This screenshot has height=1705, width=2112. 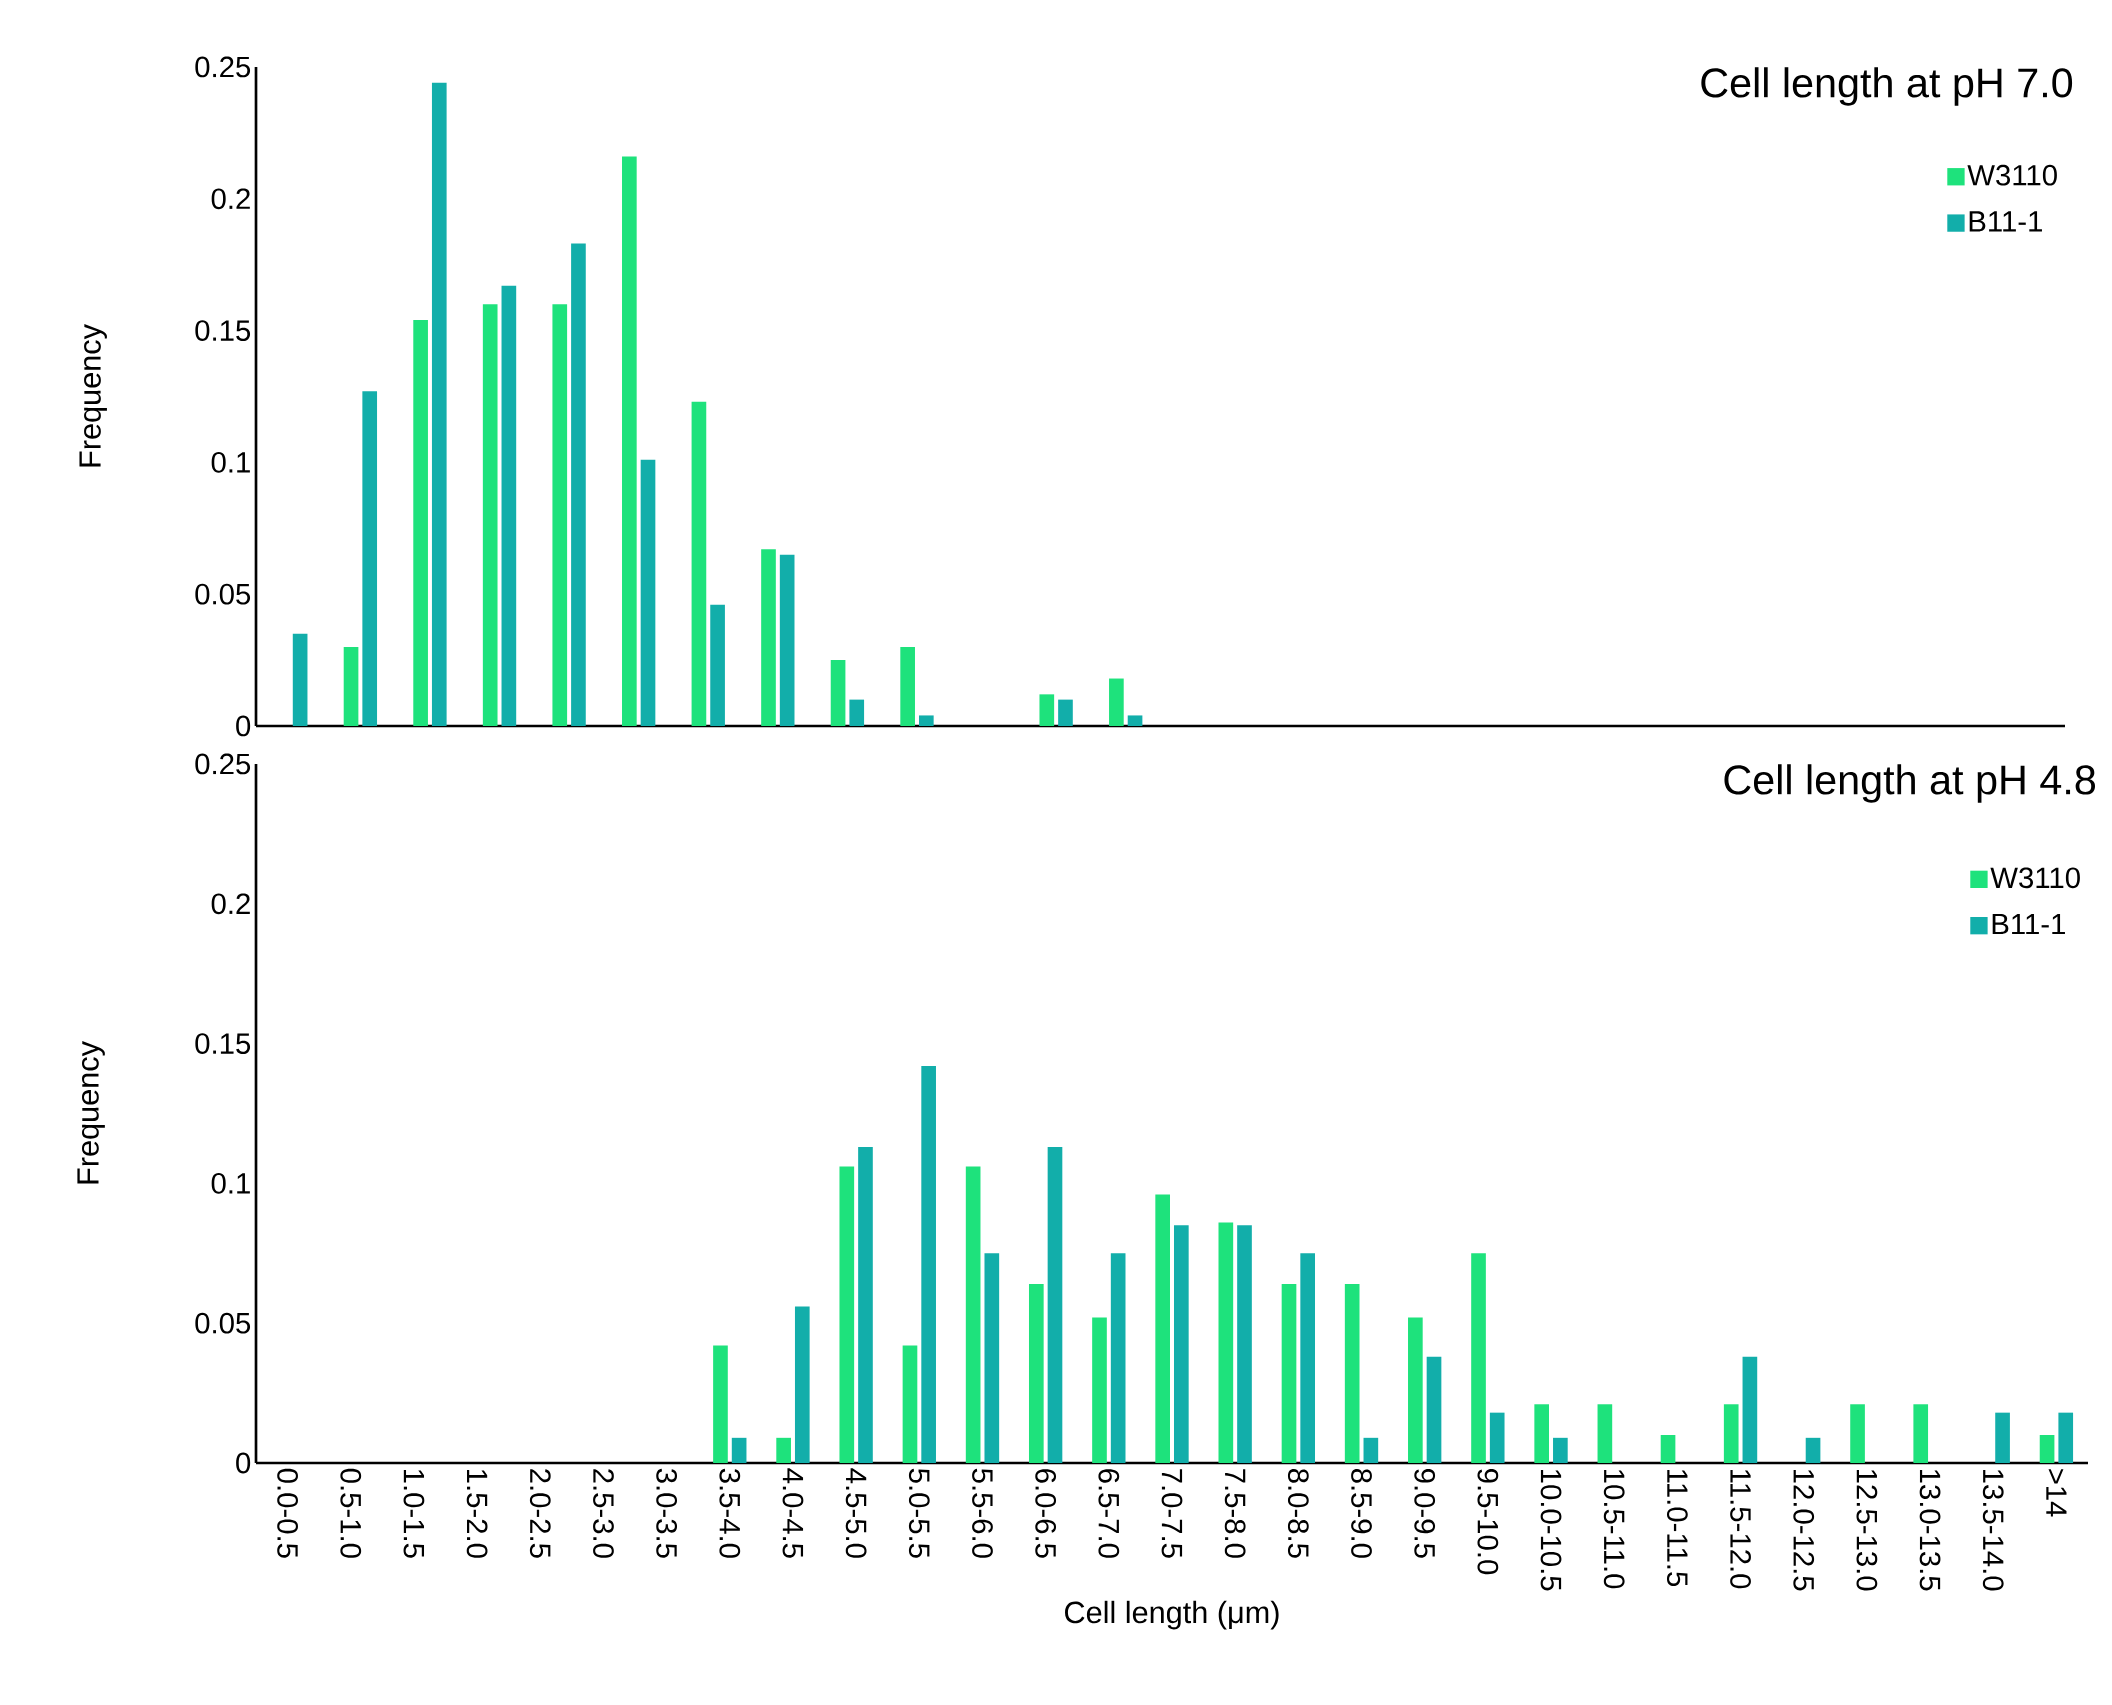 I want to click on x-tick-label: 4.5-5.0, so click(x=856, y=1513).